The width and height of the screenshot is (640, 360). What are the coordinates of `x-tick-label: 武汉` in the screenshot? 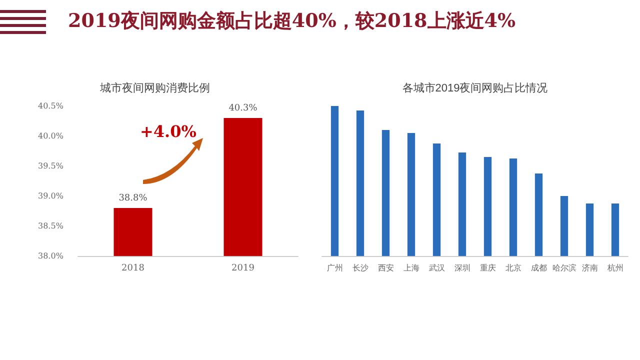 It's located at (436, 268).